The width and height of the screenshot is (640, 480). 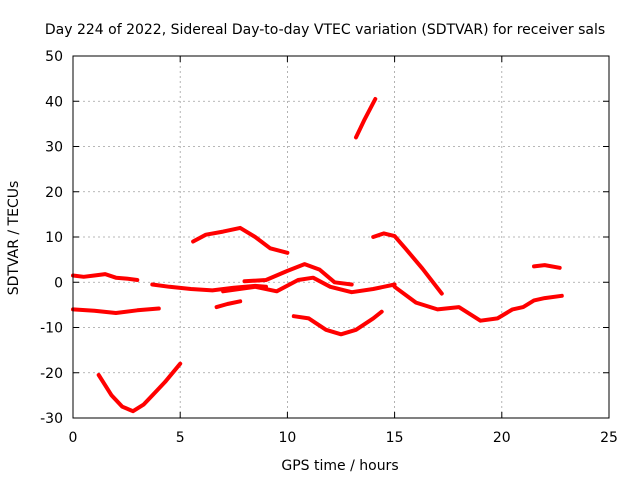 I want to click on y-tick-label: 0, so click(x=58, y=283).